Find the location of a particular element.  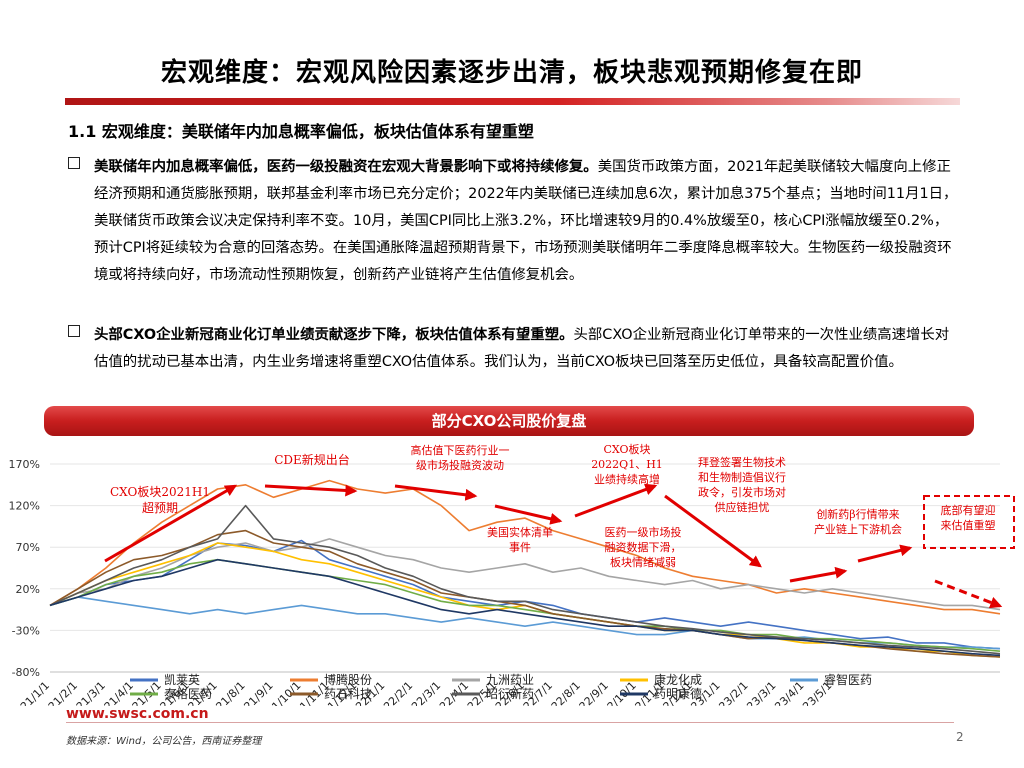

annotation-7-line-3: 政令，引发市场对 is located at coordinates (742, 492).